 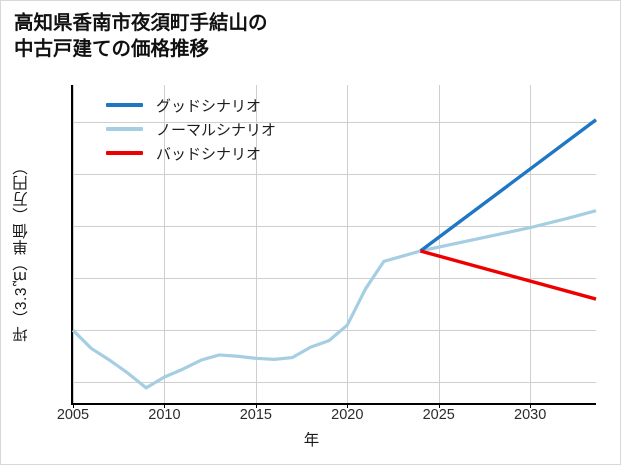 I want to click on y-axis-label-text: 坪（3.3㎡）単価（万円）, so click(x=21, y=251).